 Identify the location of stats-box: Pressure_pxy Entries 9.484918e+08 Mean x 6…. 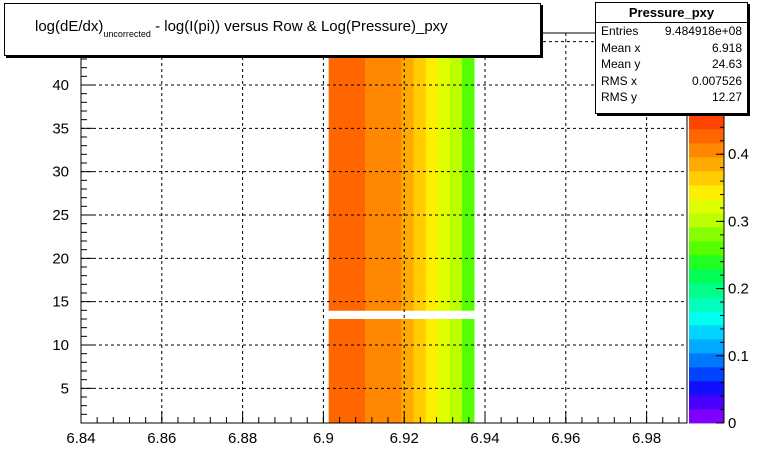
(671, 58).